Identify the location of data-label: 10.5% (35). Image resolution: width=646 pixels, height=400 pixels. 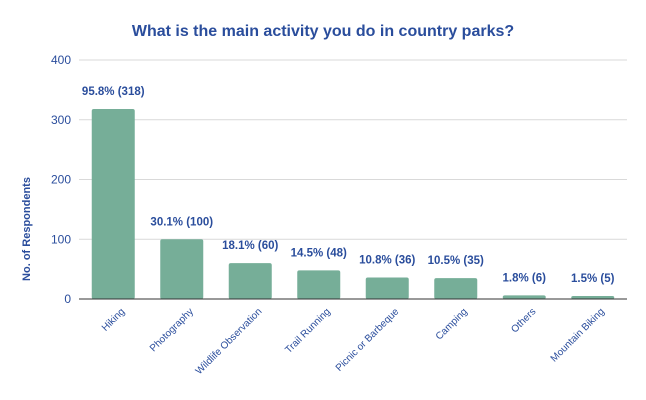
(456, 261).